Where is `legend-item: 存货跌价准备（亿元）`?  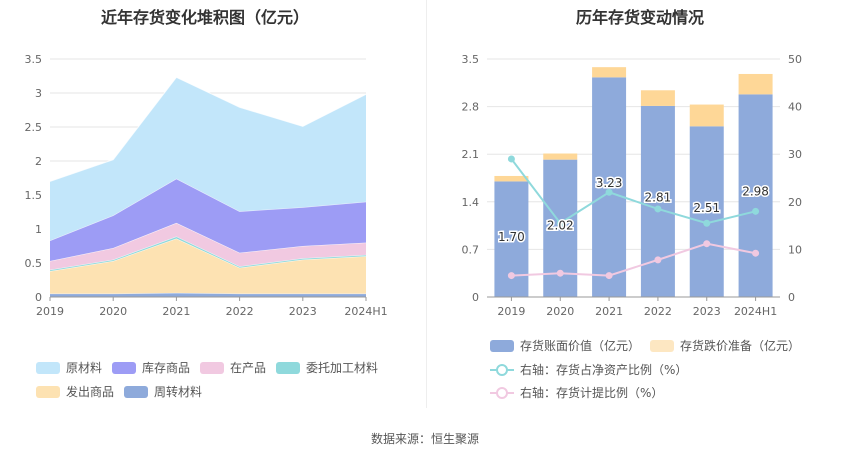
legend-item: 存货跌价准备（亿元） is located at coordinates (725, 345).